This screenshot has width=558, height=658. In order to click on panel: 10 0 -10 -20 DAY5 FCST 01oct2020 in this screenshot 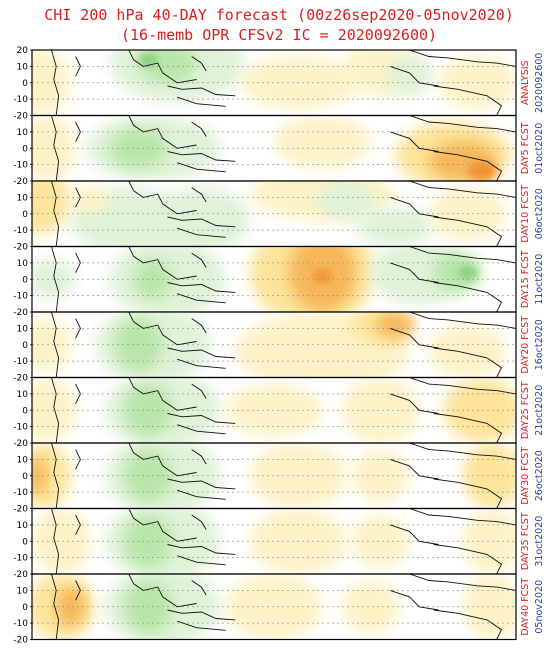, I will do `click(279, 150)`.